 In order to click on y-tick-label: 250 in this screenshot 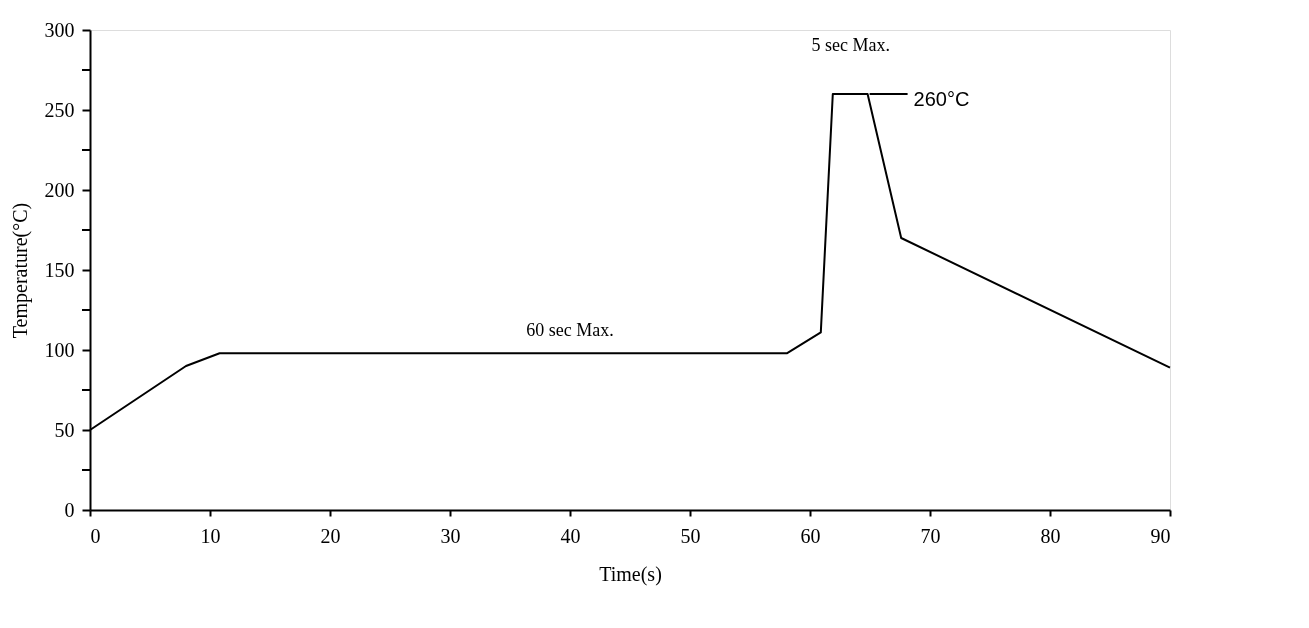, I will do `click(59, 109)`.